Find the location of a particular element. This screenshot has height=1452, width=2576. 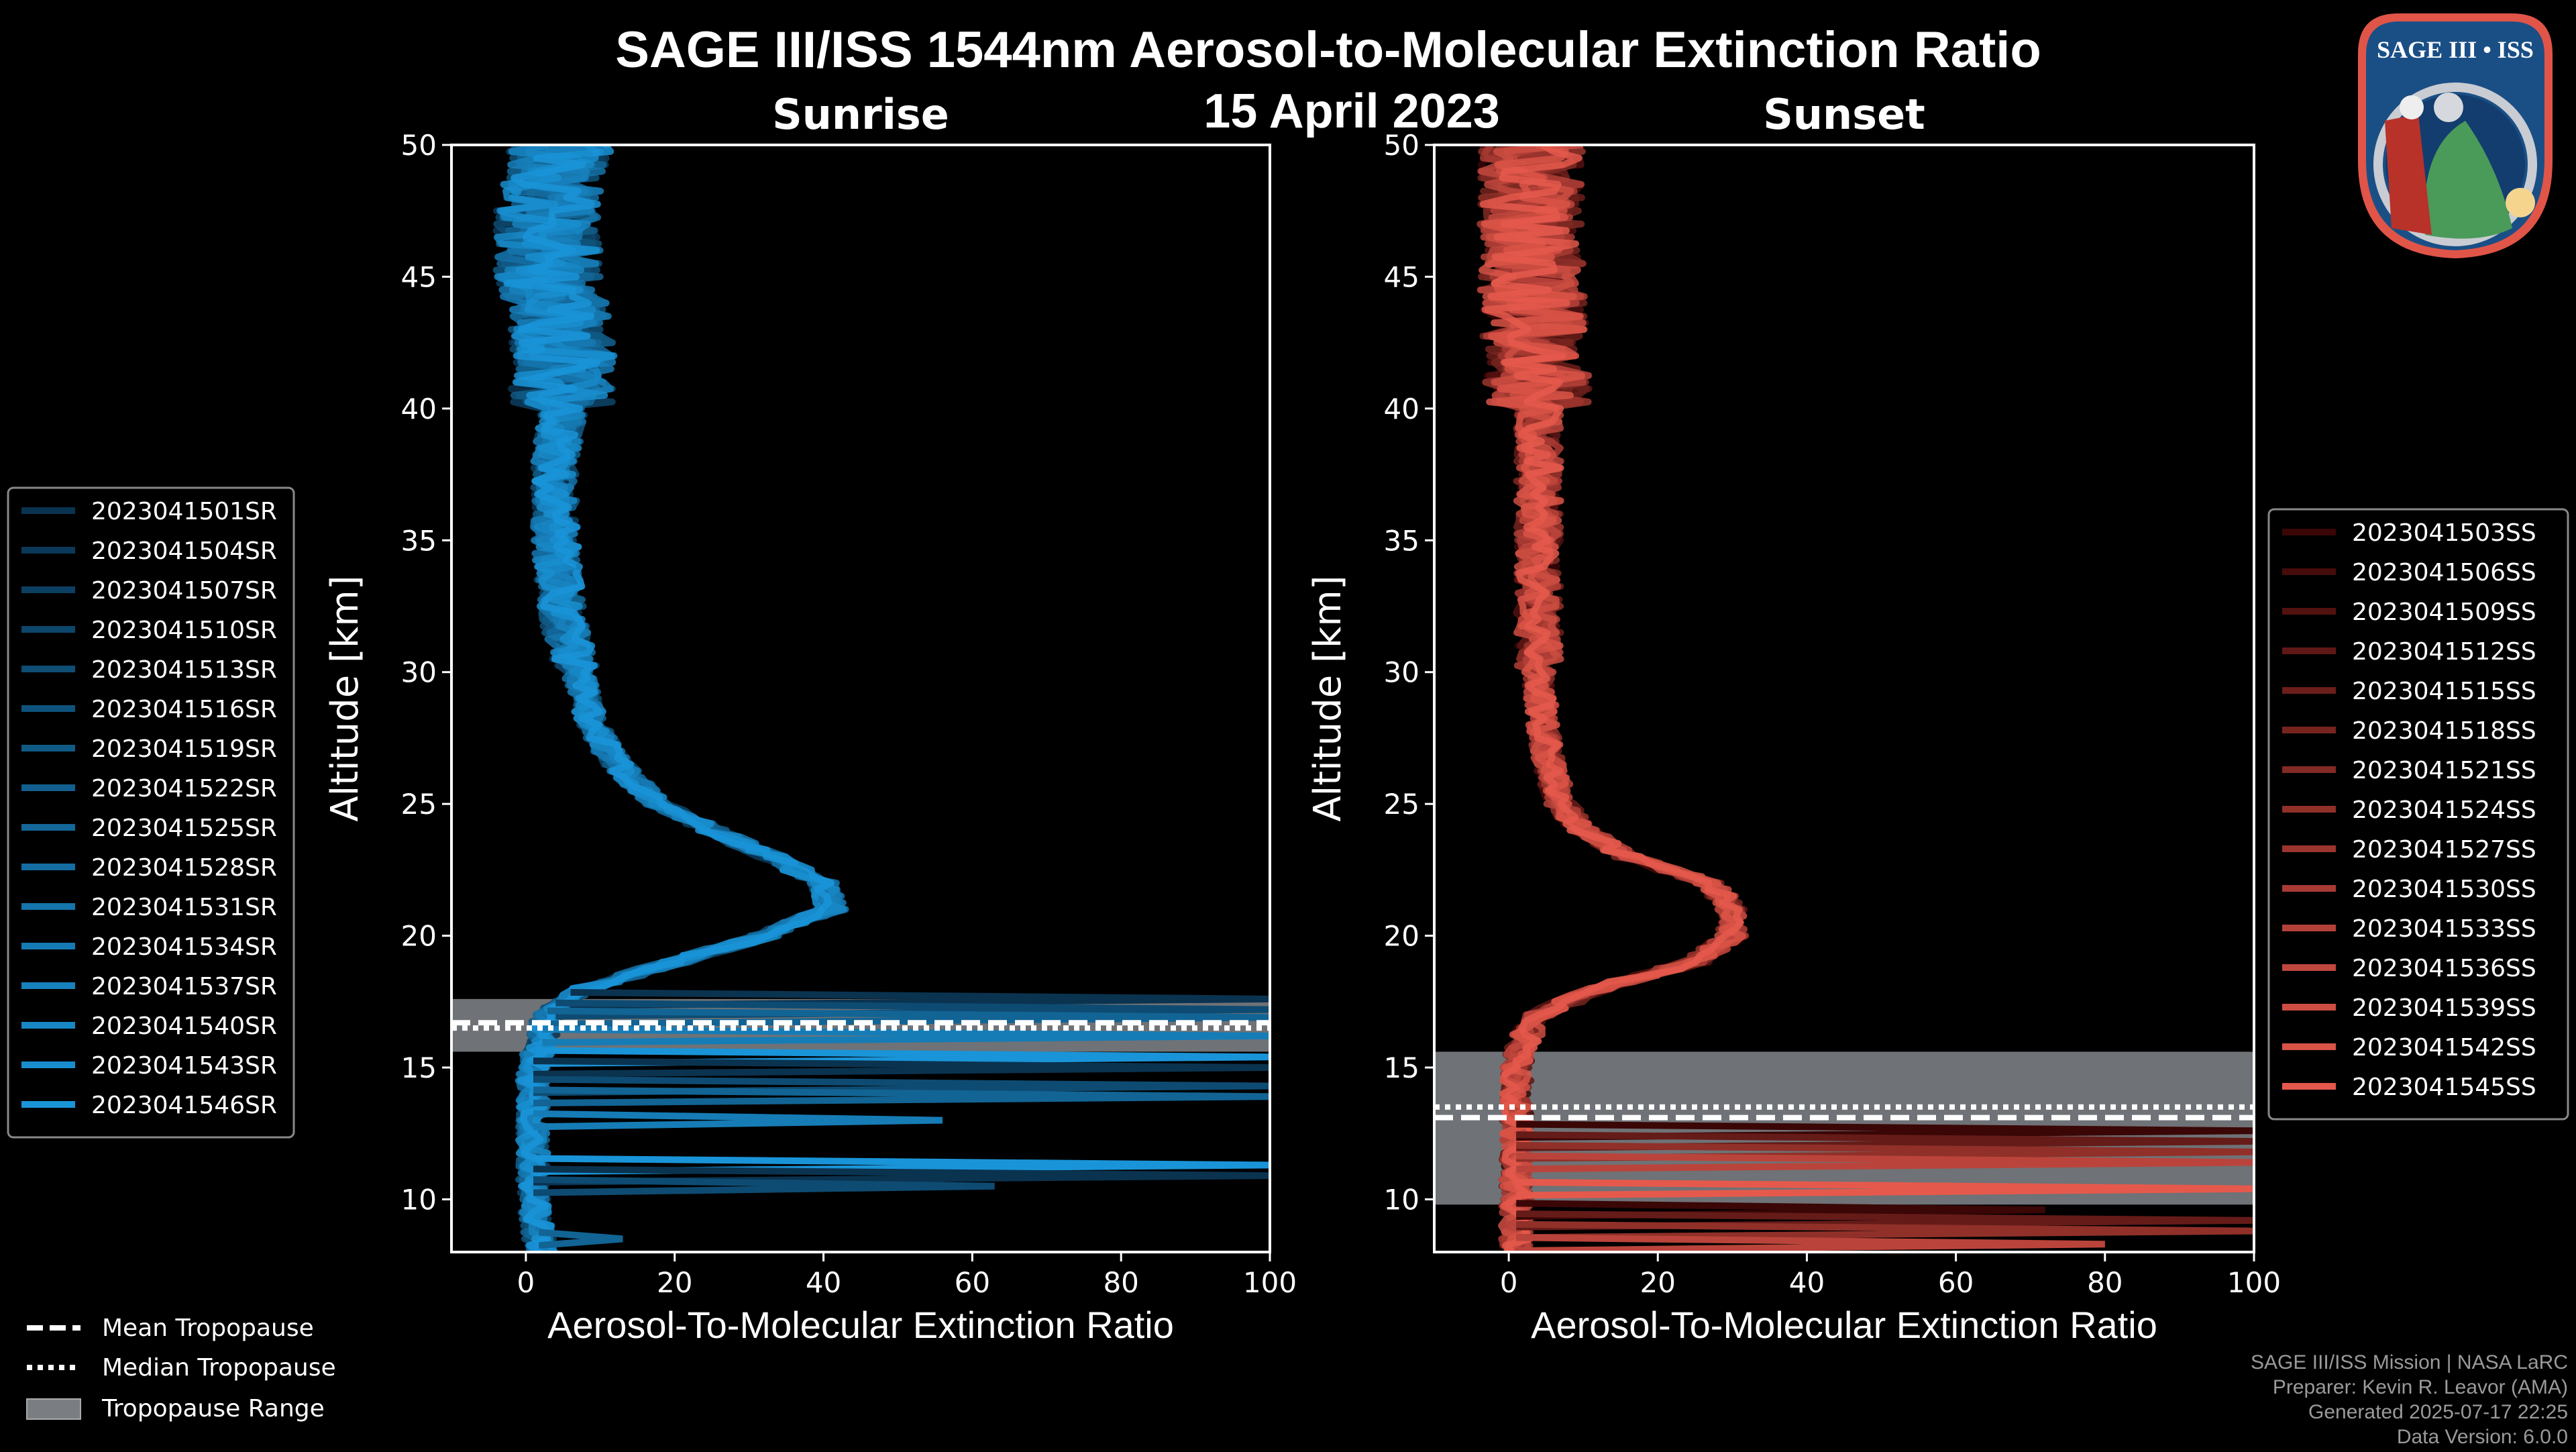

legend-label: 2023041501SR is located at coordinates (184, 512).